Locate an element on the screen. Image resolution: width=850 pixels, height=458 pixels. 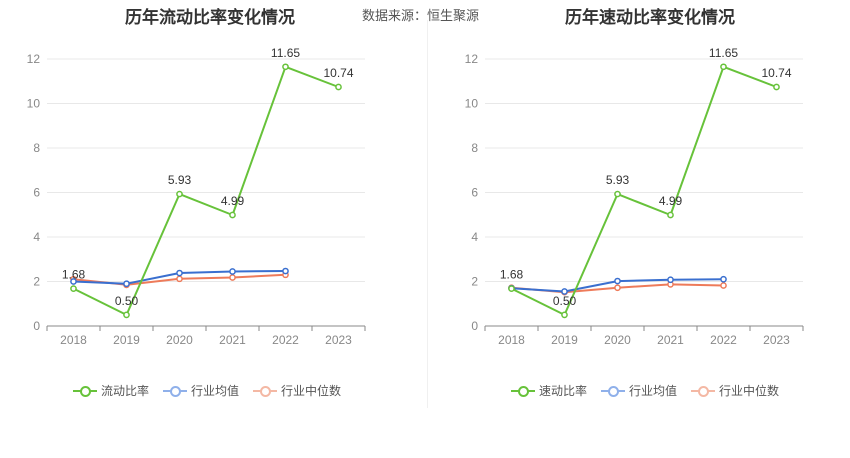
legend-marker-industry-avg is located at coordinates (175, 391).